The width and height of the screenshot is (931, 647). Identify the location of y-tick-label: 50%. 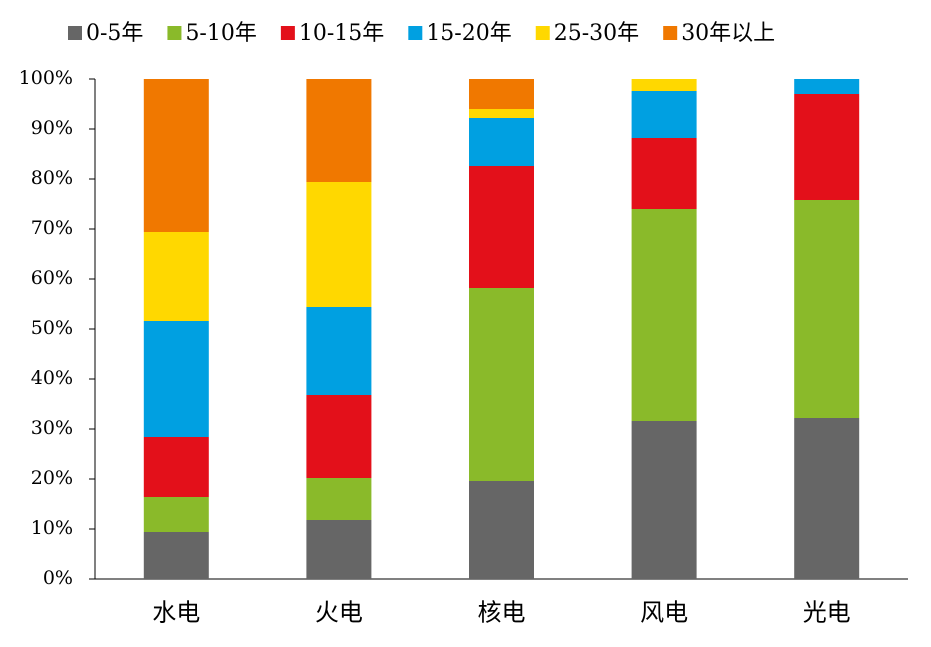
(52, 328).